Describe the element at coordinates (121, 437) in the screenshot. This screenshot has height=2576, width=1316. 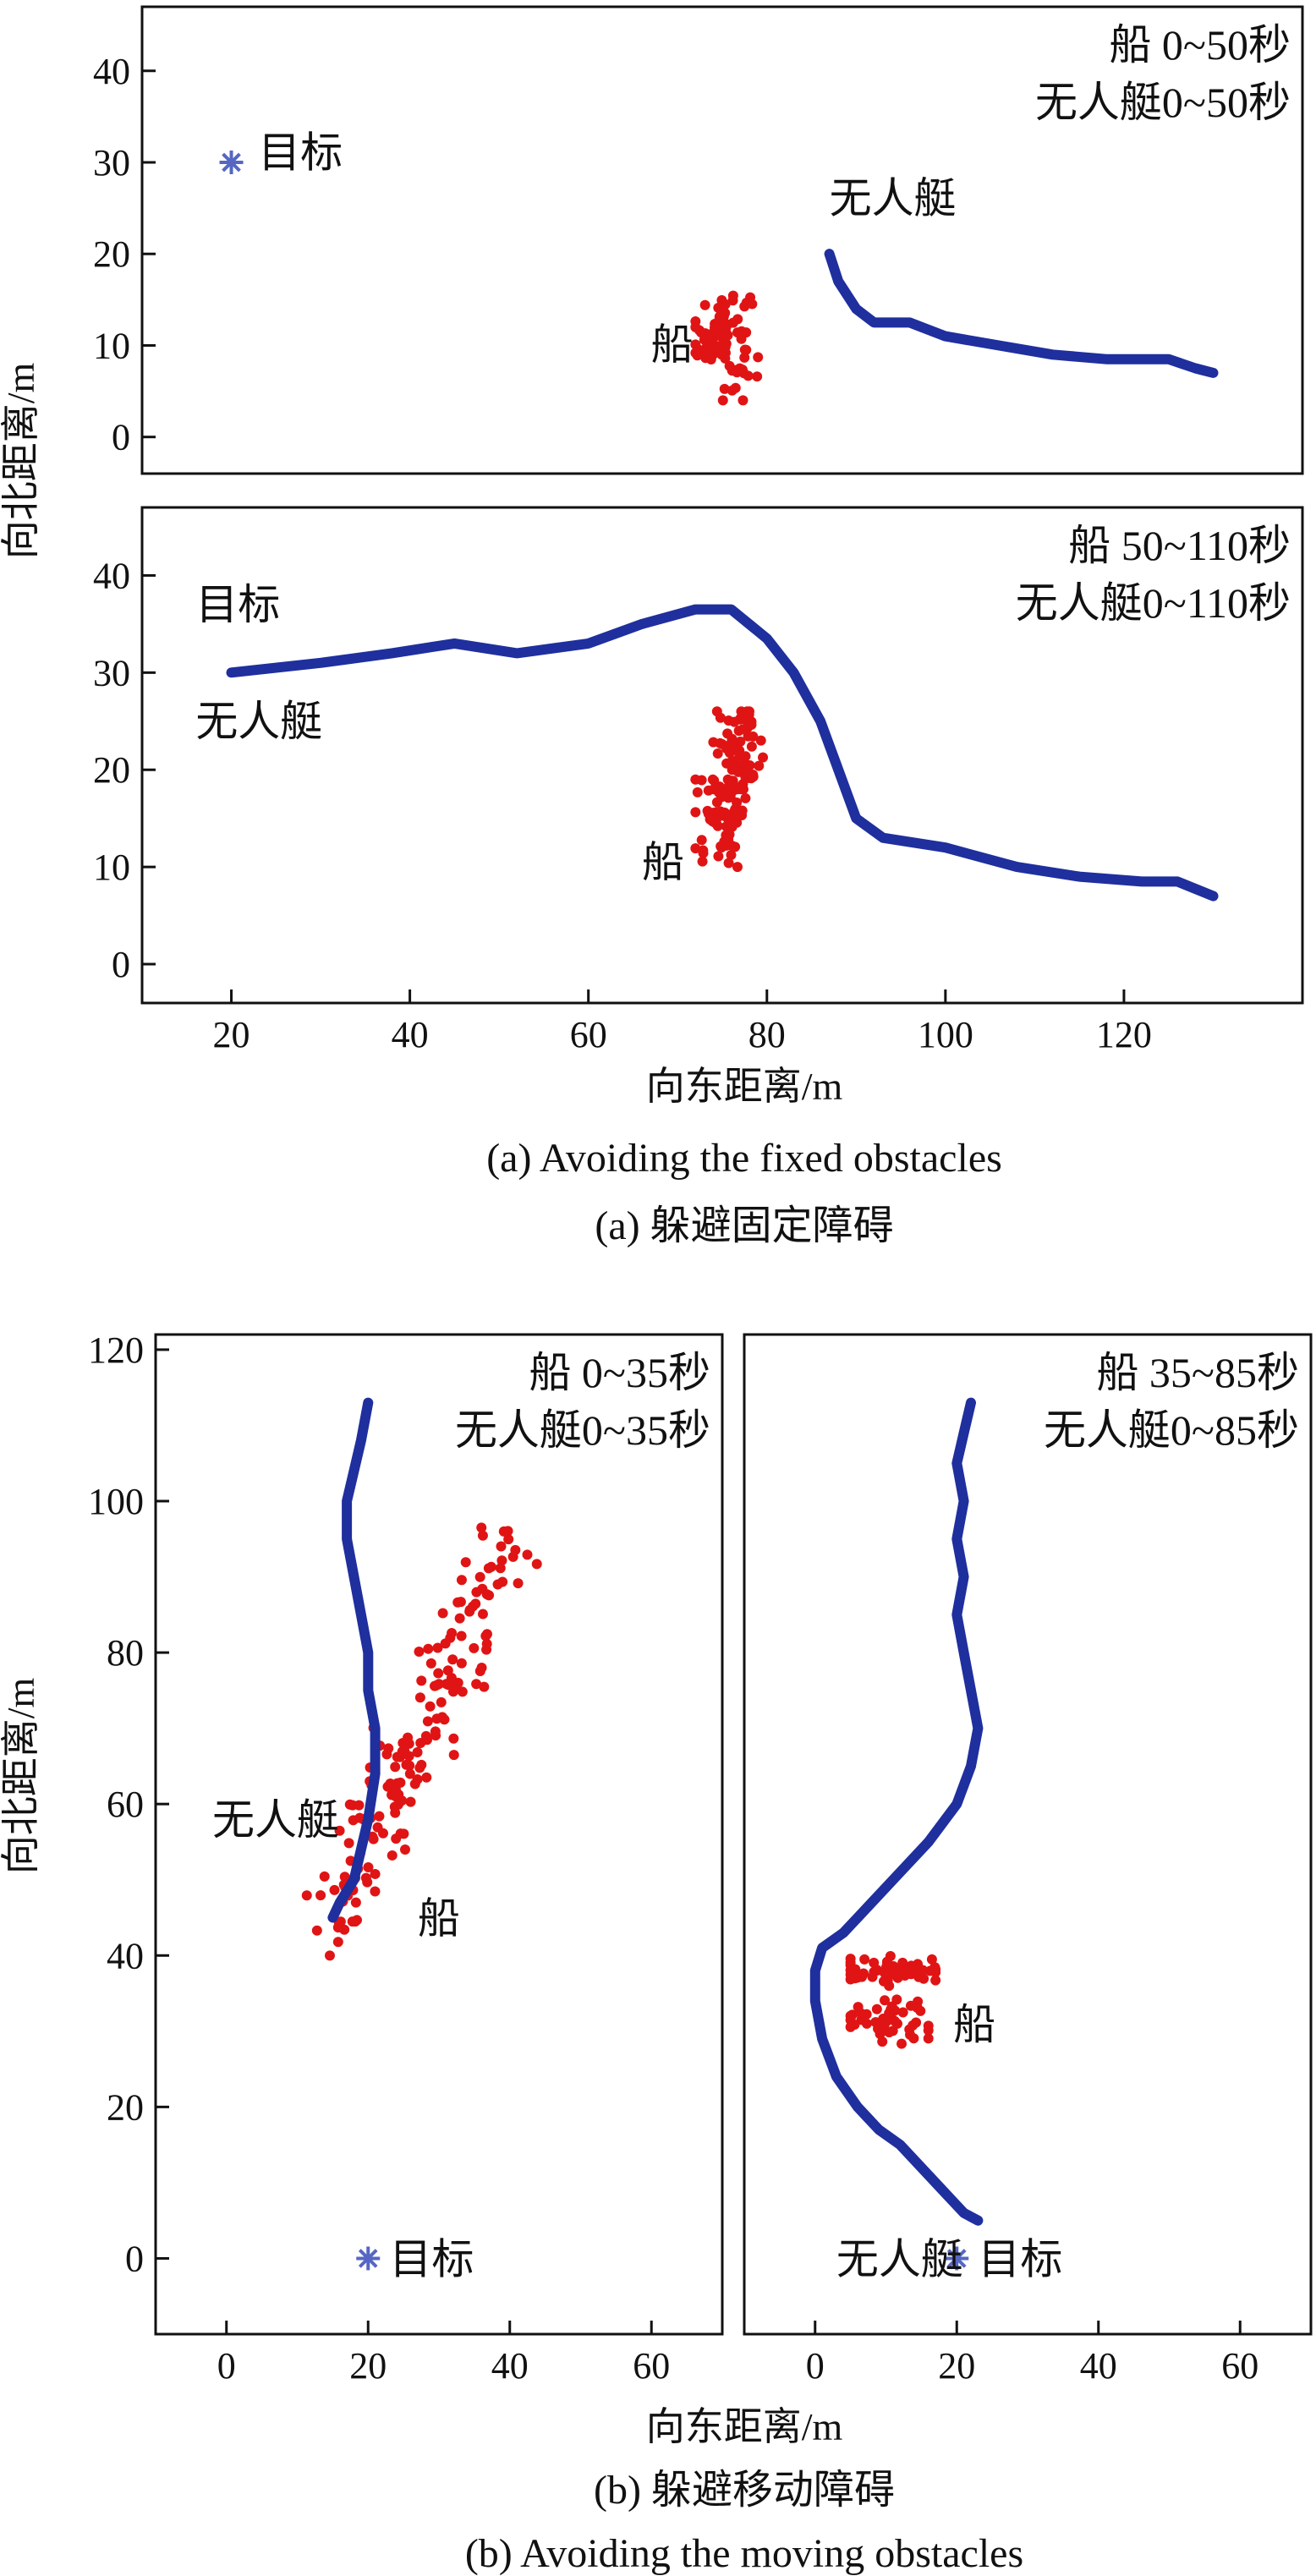
I see `y-tick-label: 0` at that location.